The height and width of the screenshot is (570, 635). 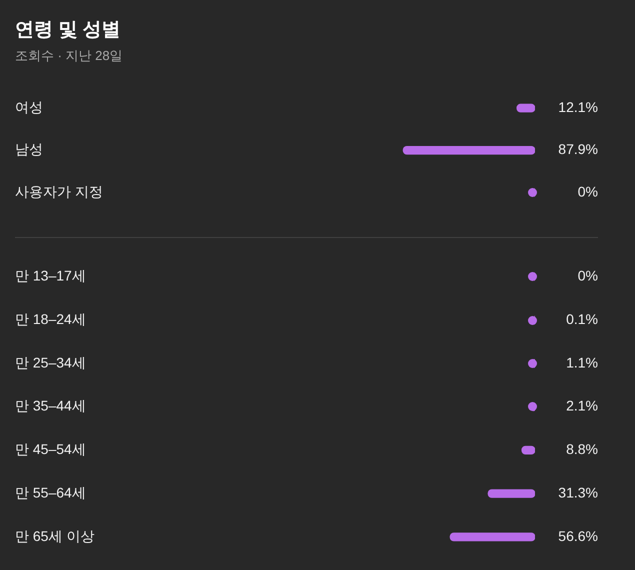 I want to click on y-tick-label: 사용자가 지정, so click(x=59, y=191).